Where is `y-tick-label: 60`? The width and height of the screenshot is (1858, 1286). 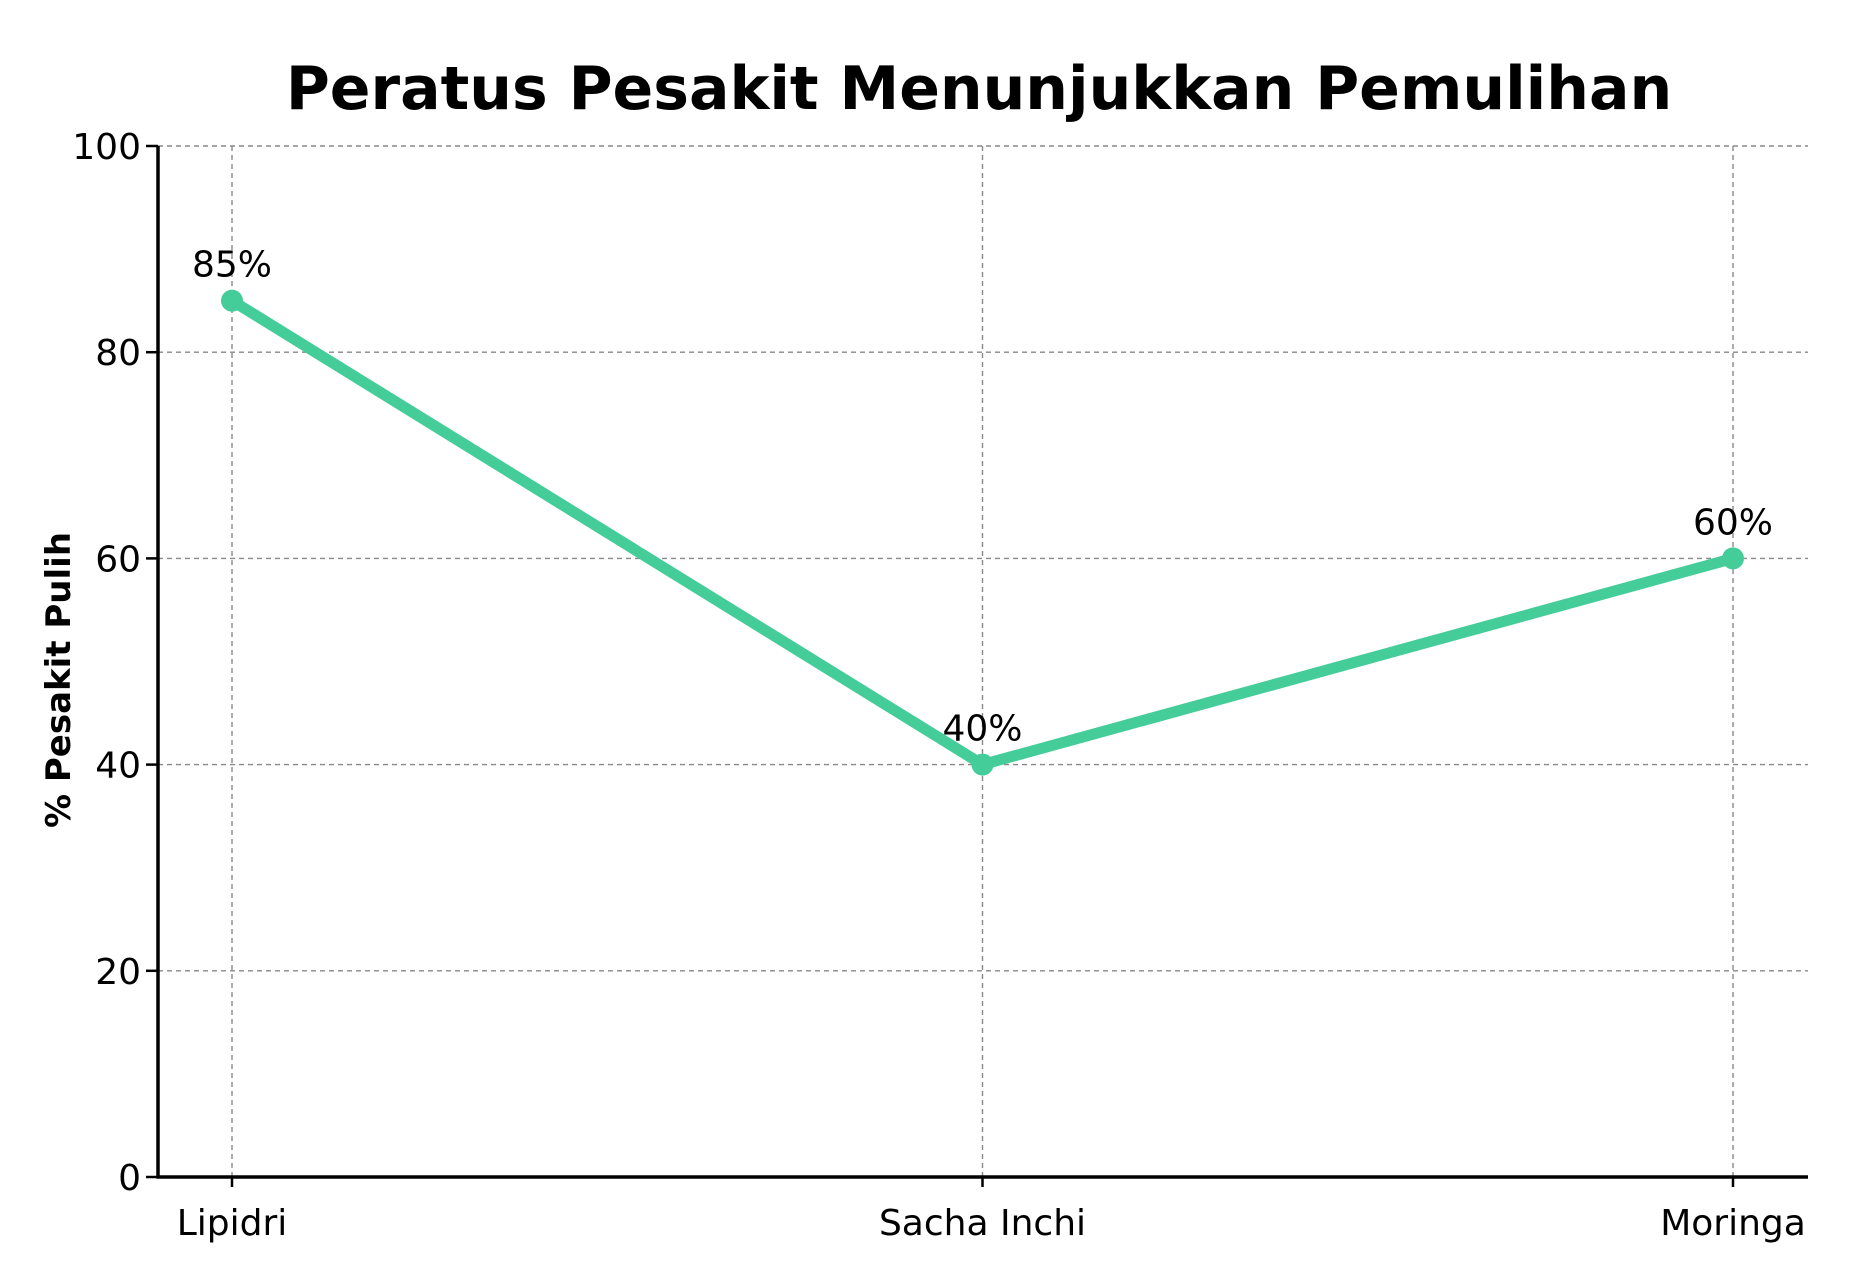 y-tick-label: 60 is located at coordinates (118, 559).